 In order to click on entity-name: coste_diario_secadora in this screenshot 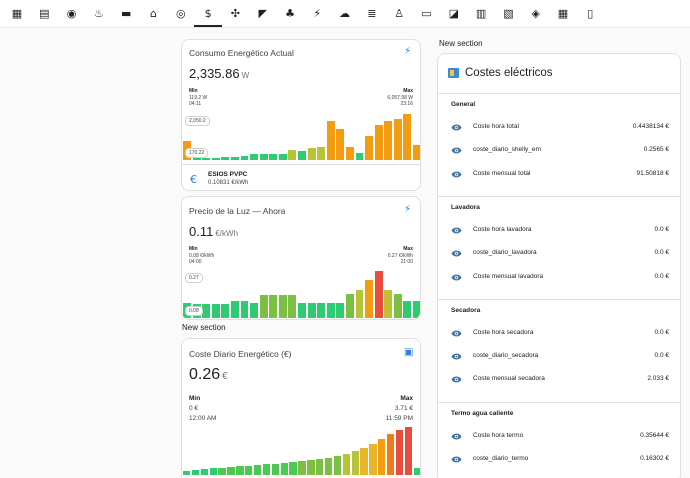, I will do `click(506, 356)`.